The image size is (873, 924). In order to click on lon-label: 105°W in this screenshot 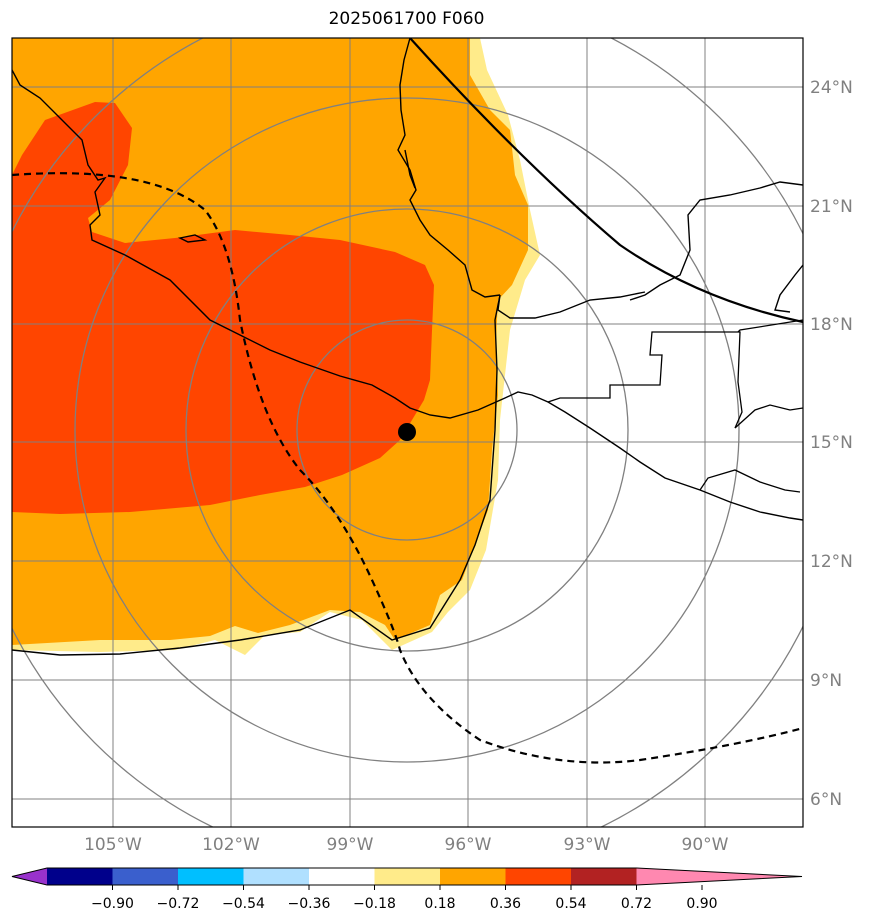, I will do `click(113, 845)`.